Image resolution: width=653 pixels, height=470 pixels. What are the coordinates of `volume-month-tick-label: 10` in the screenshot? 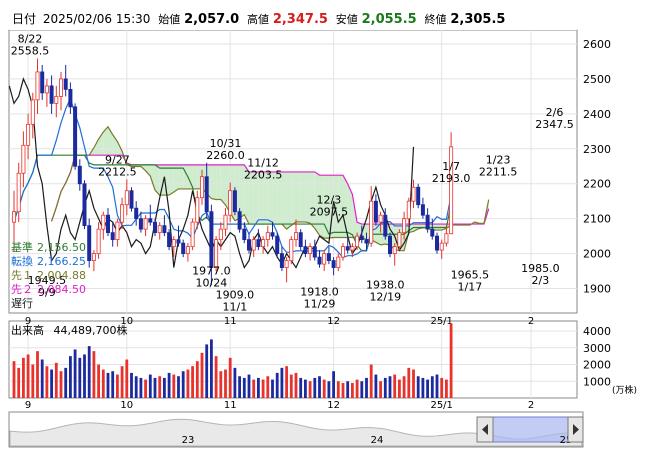 It's located at (126, 405).